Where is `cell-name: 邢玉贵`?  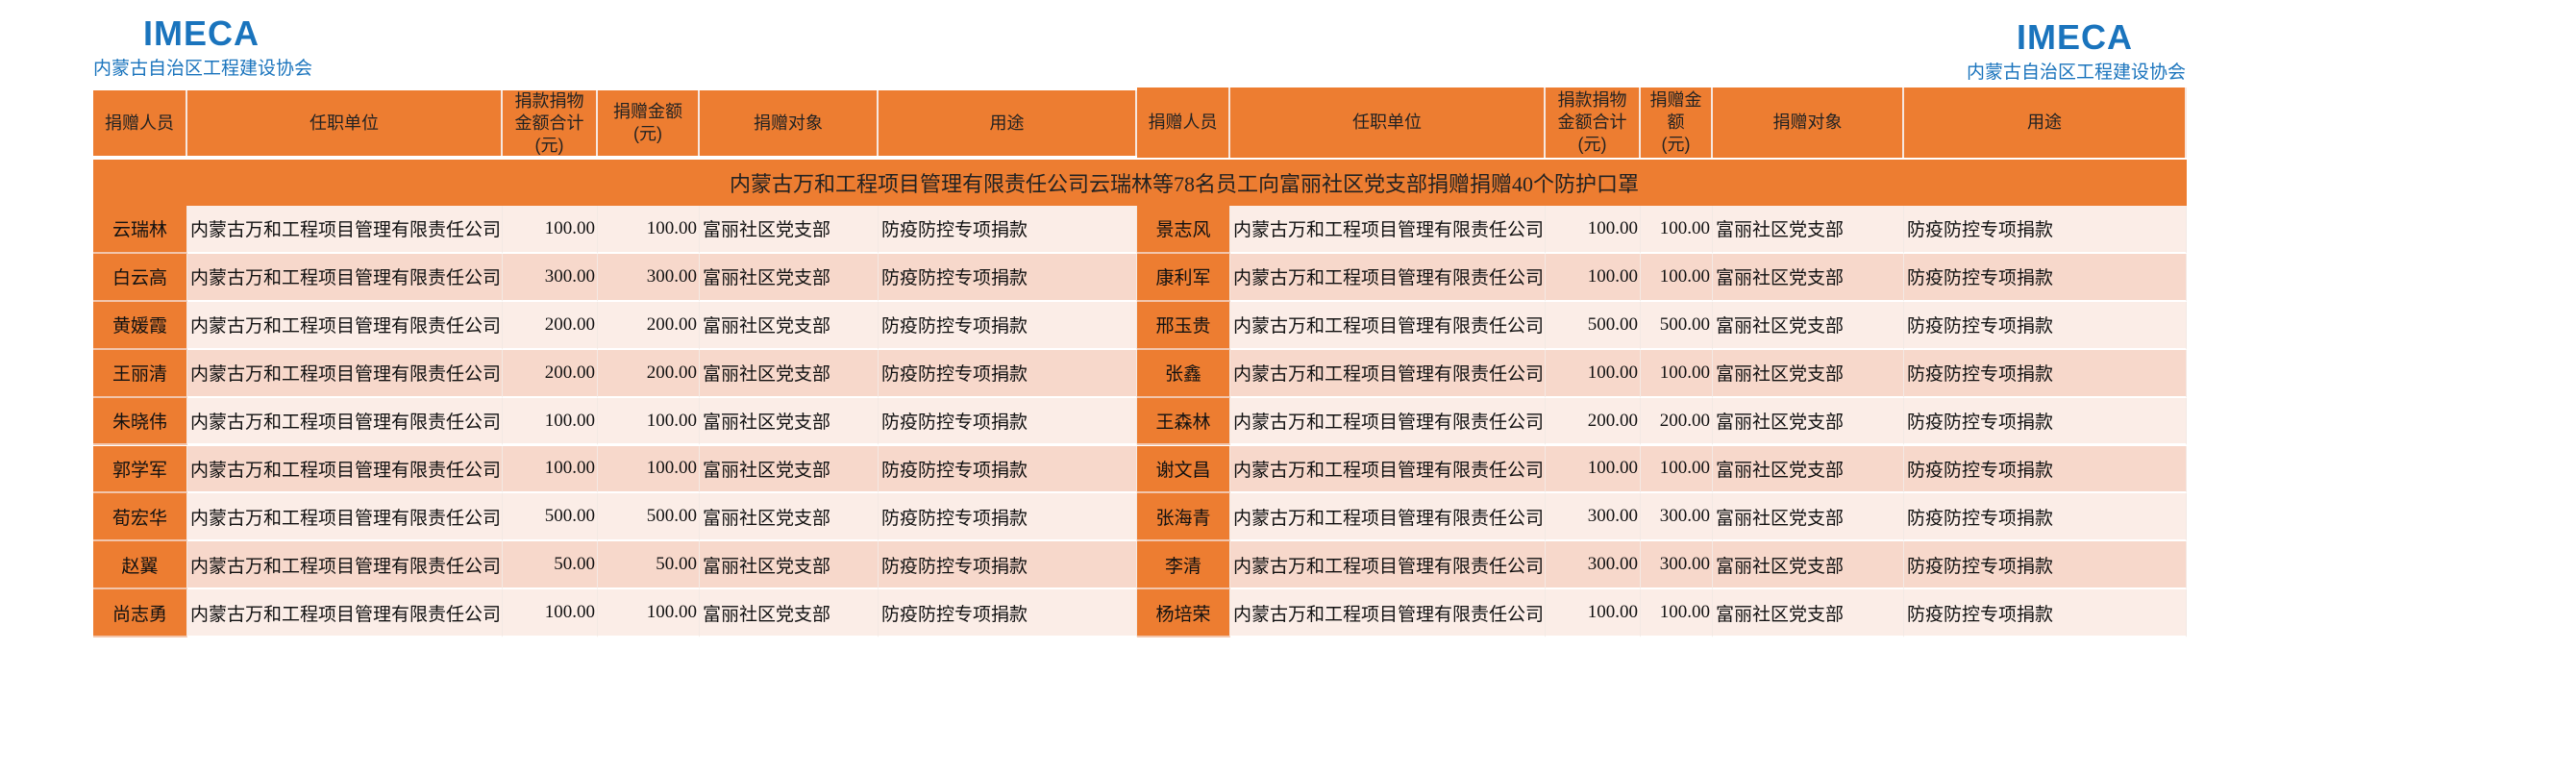 cell-name: 邢玉贵 is located at coordinates (1183, 326).